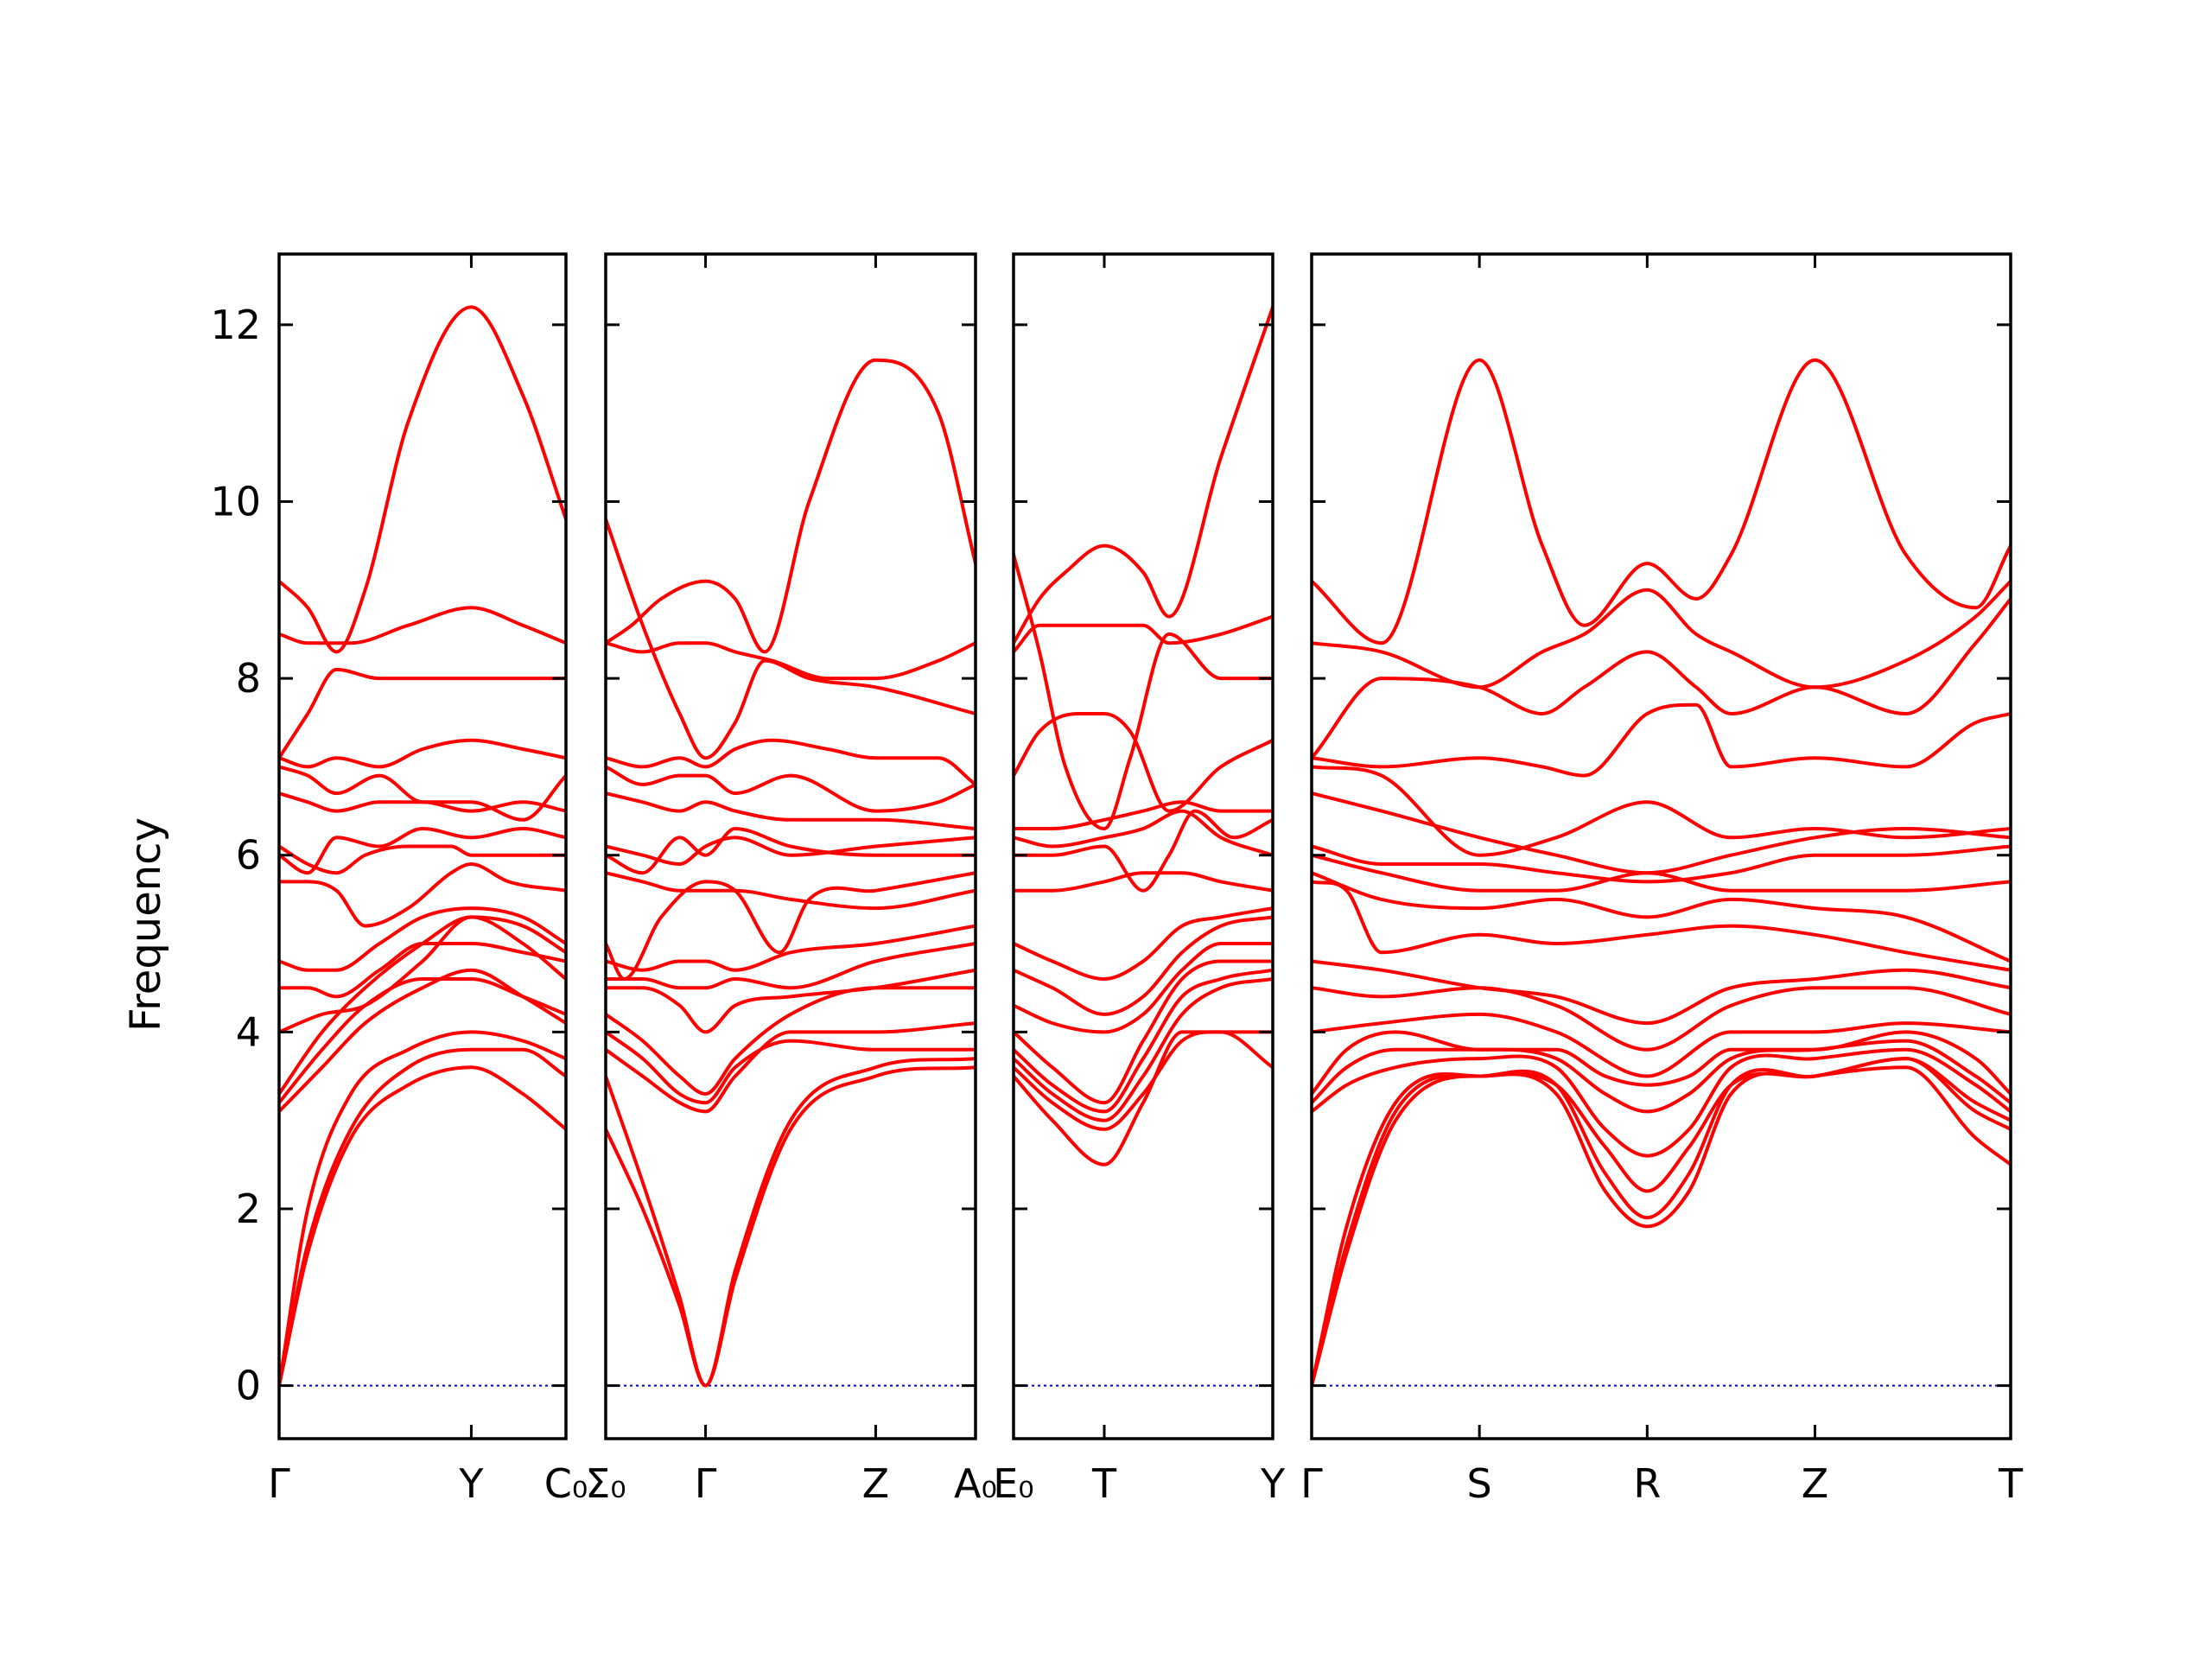 The width and height of the screenshot is (2212, 1659). What do you see at coordinates (235, 501) in the screenshot?
I see `y-tick-label: 10` at bounding box center [235, 501].